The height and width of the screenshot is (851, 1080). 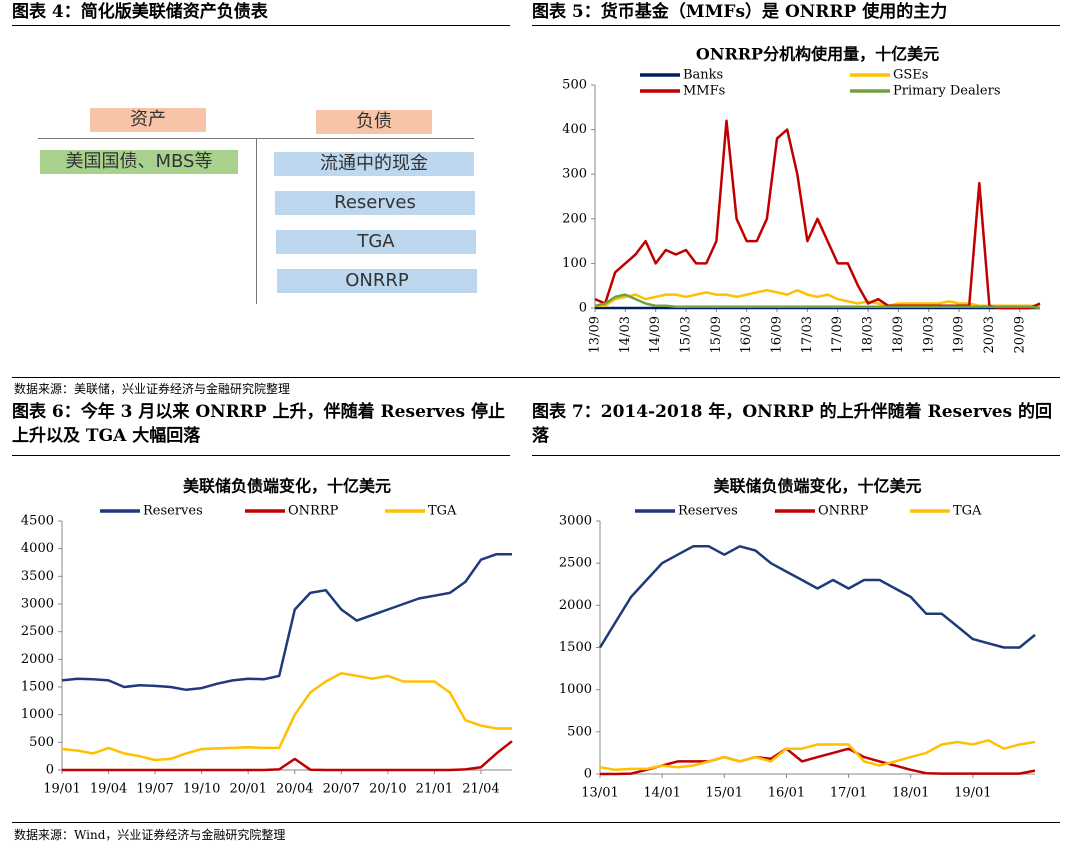 What do you see at coordinates (139, 162) in the screenshot?
I see `diagram-item: 美国国债、MBS等` at bounding box center [139, 162].